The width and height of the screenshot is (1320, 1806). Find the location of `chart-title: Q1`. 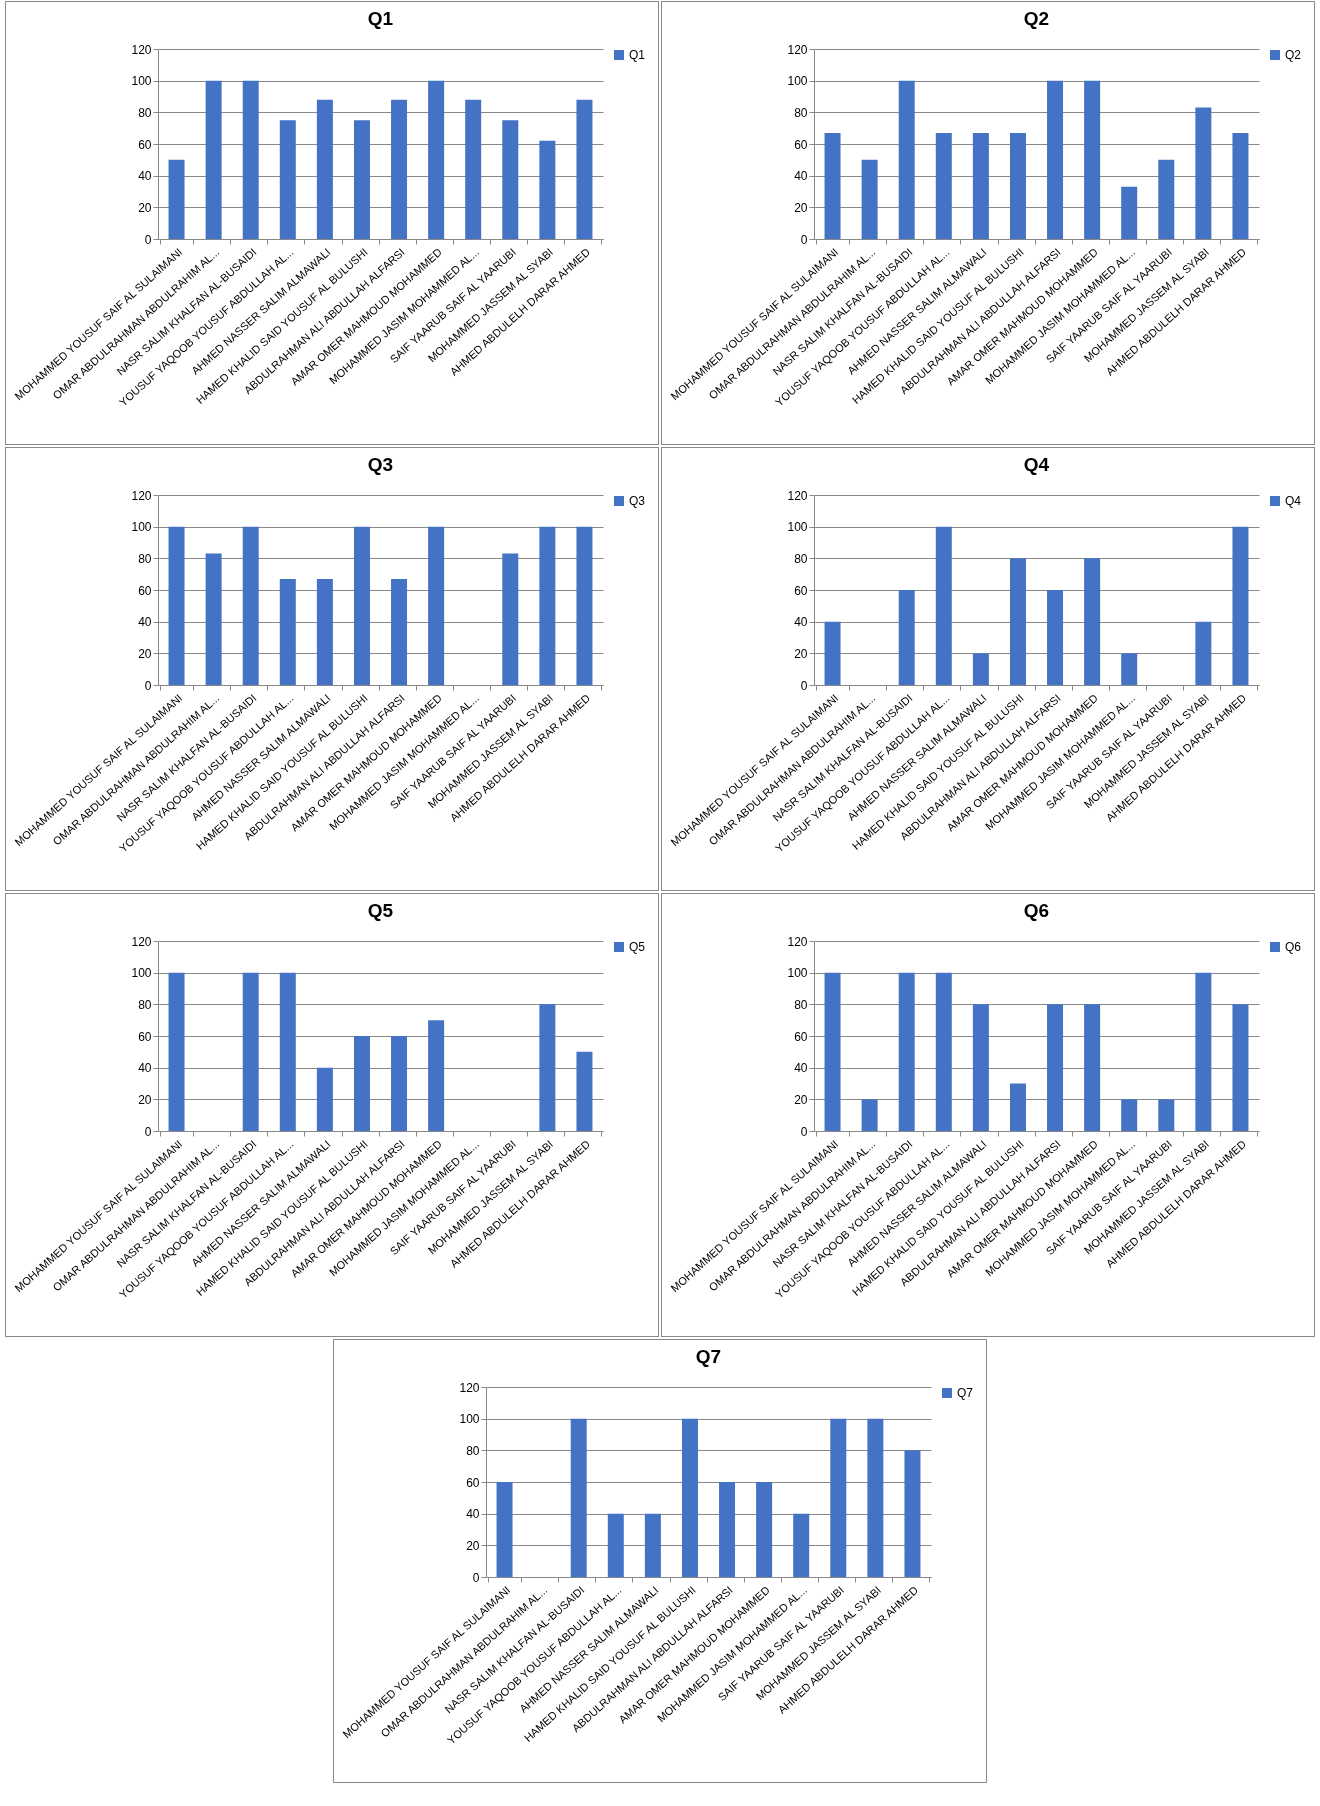

chart-title: Q1 is located at coordinates (380, 18).